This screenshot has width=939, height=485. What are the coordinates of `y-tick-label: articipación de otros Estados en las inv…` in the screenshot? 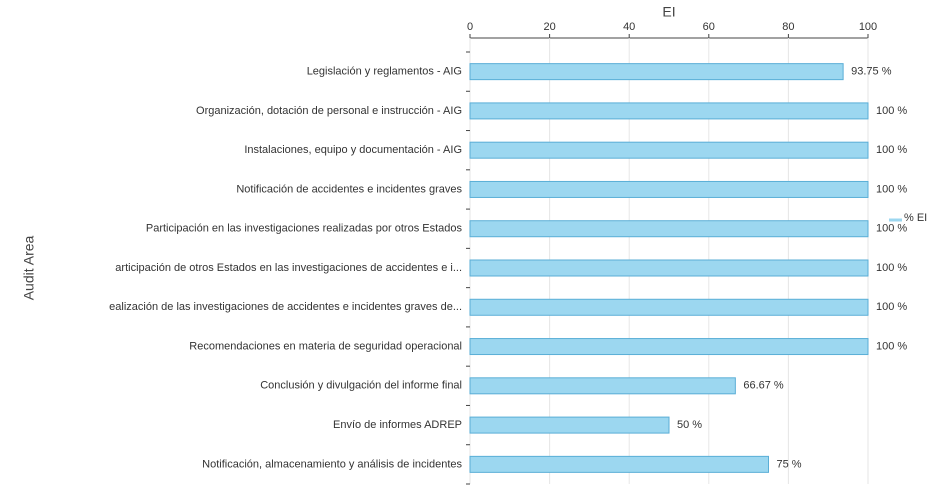 It's located at (288, 268).